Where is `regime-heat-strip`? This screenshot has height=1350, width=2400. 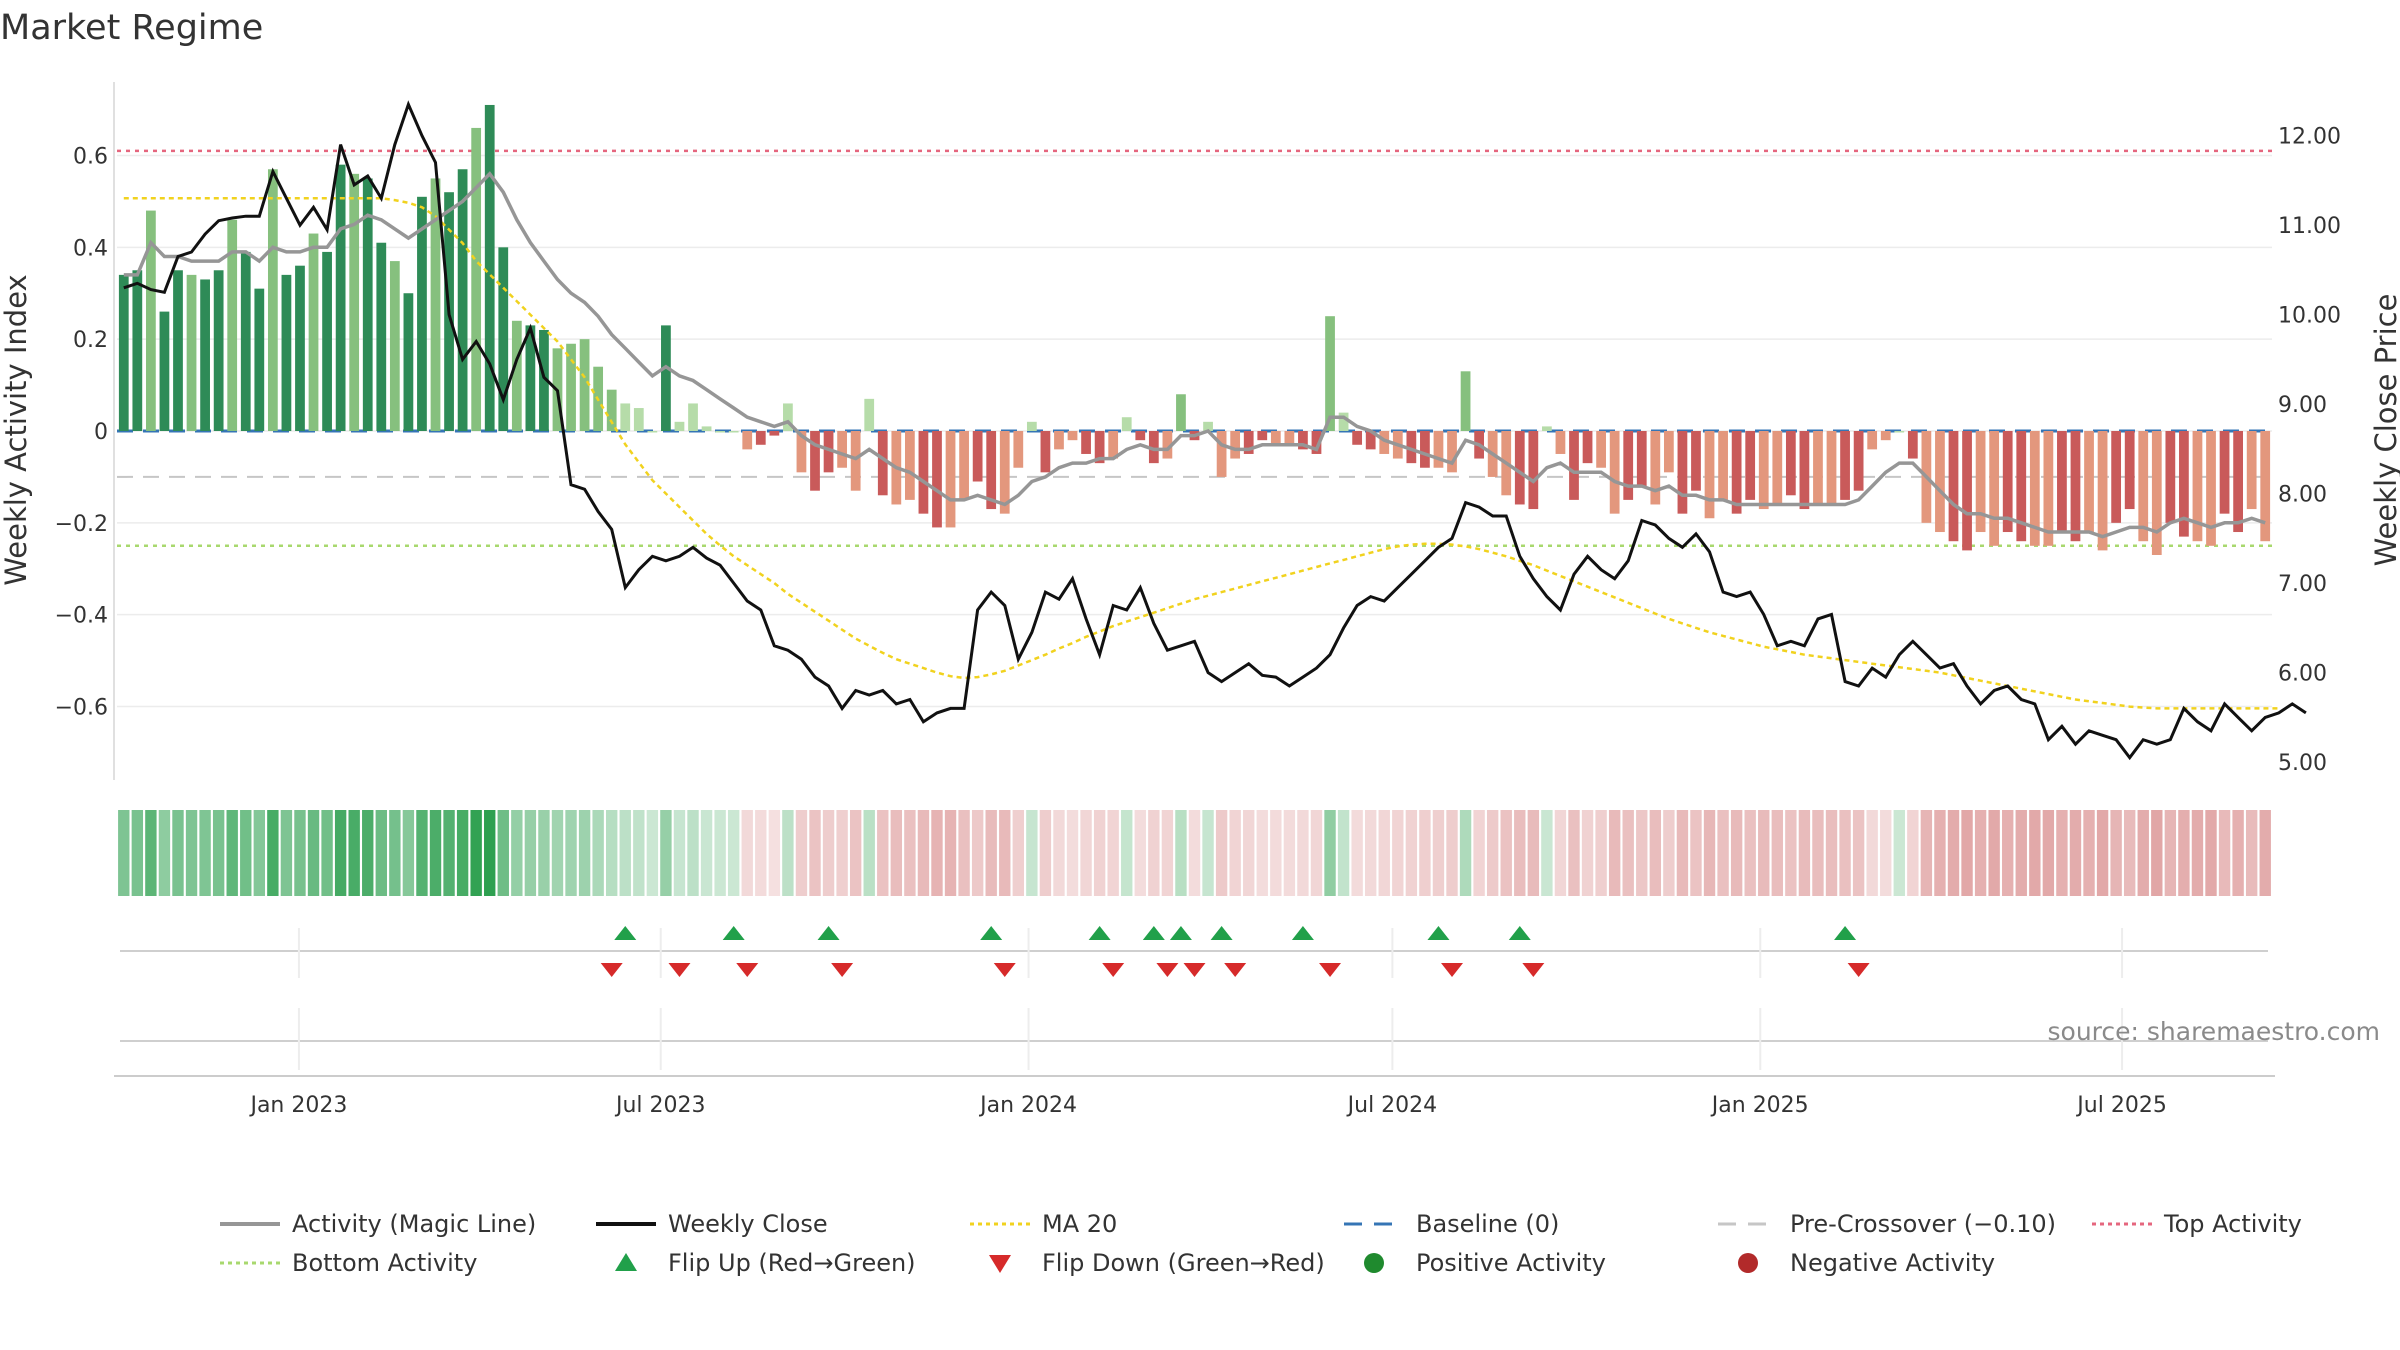
regime-heat-strip is located at coordinates (1194, 853).